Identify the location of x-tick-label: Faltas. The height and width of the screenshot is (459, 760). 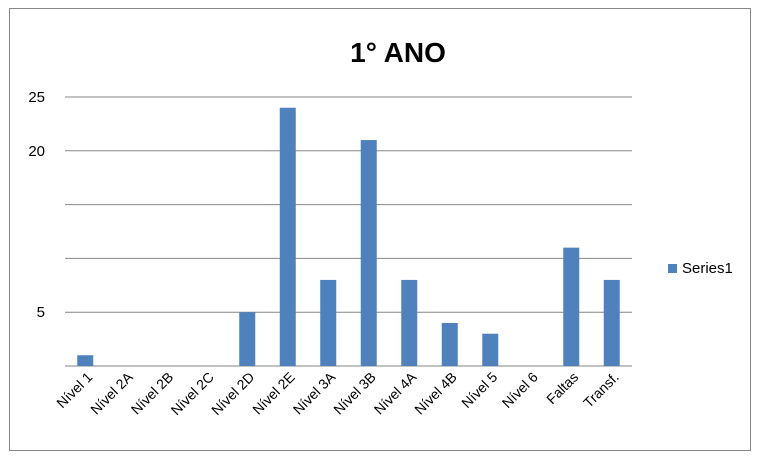
(562, 388).